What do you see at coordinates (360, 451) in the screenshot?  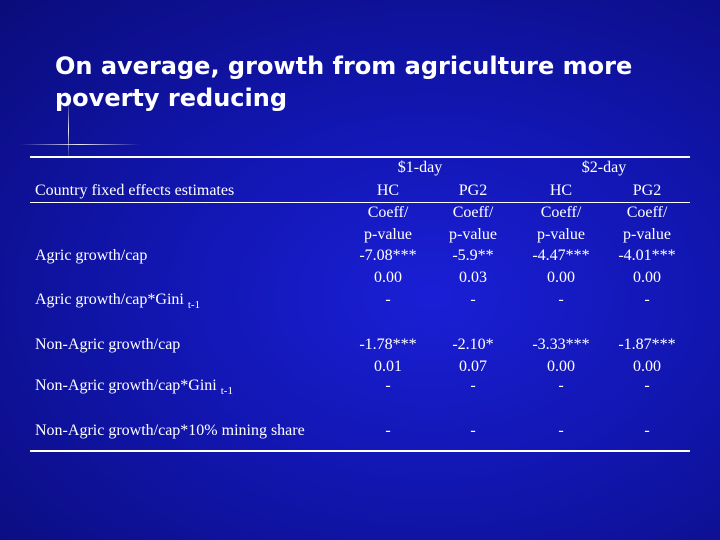 I see `table-bottom-rule` at bounding box center [360, 451].